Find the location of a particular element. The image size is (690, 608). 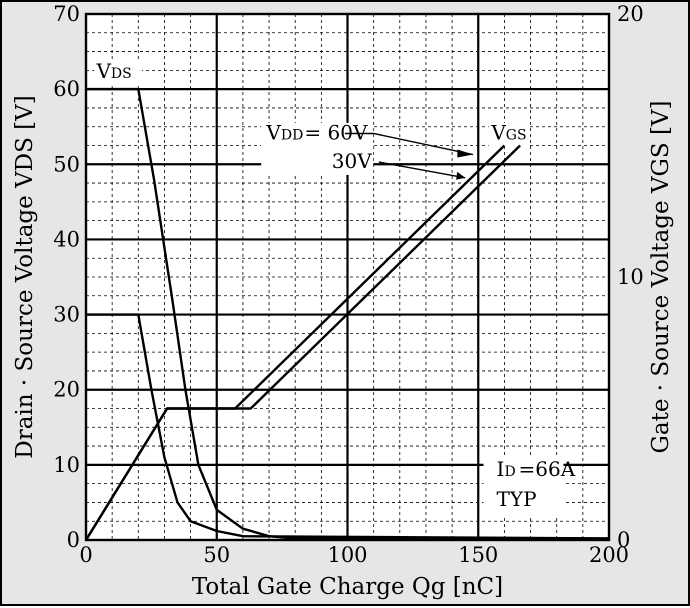

vds-label-main: V is located at coordinates (103, 71).